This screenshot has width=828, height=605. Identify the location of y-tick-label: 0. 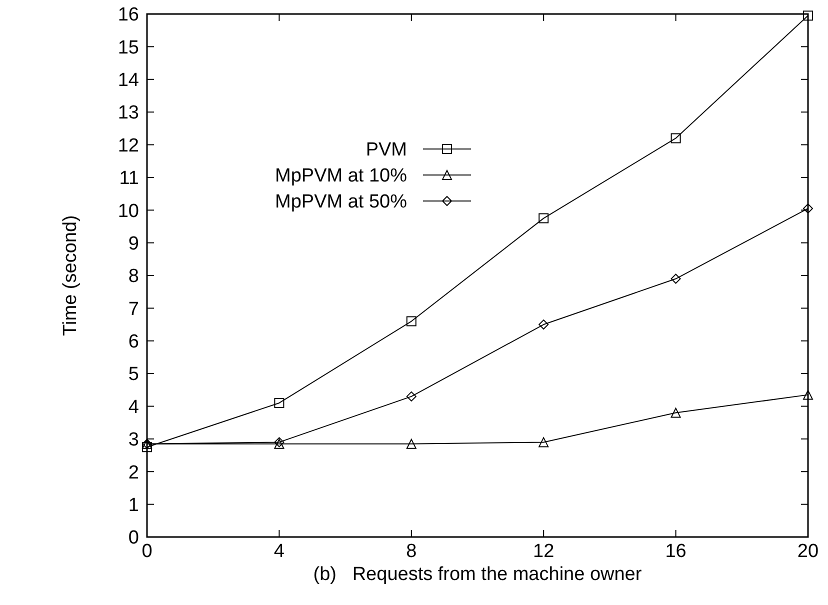
(133, 538).